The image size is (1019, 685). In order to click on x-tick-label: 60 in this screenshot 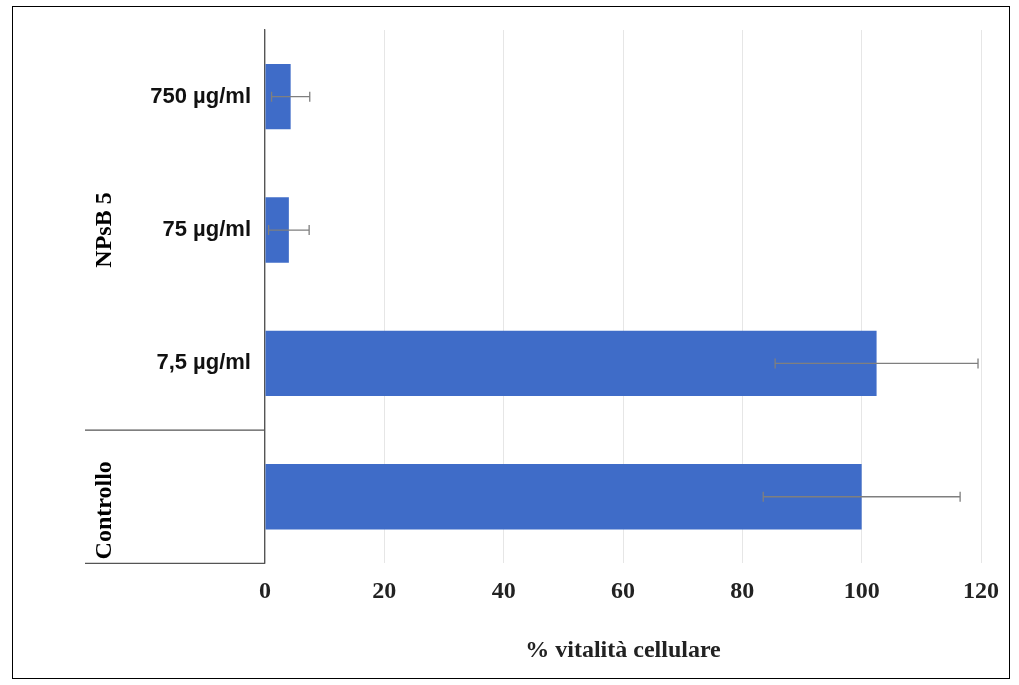, I will do `click(623, 590)`.